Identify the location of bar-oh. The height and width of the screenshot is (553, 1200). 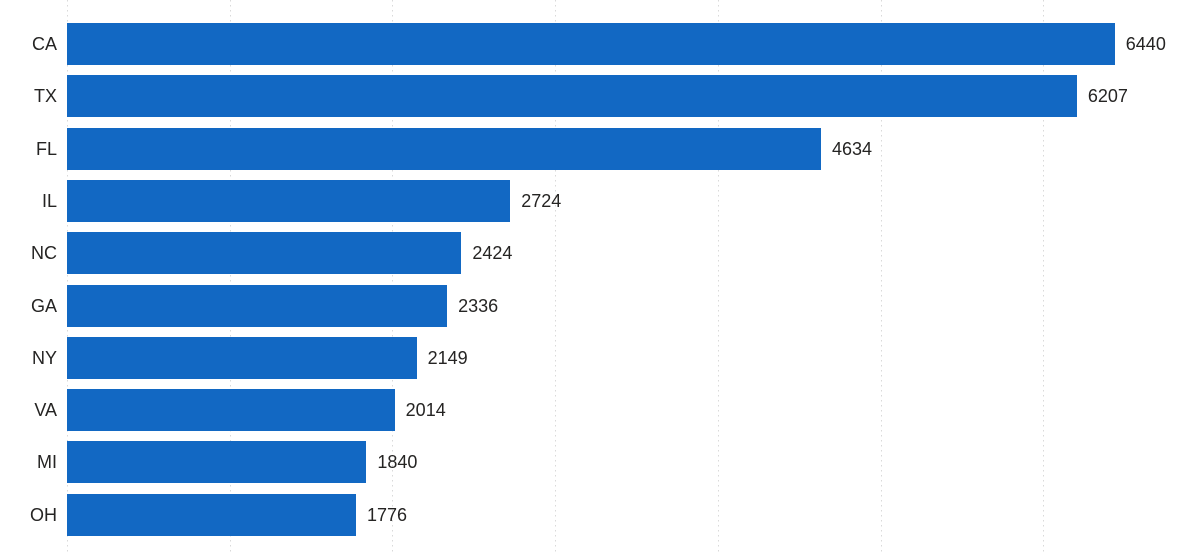
(211, 514).